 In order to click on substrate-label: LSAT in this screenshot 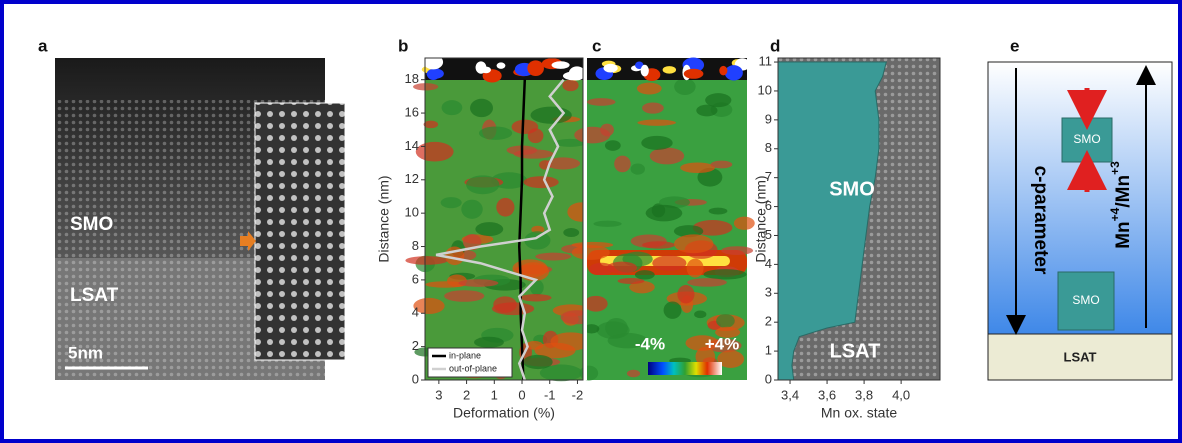, I will do `click(1080, 356)`.